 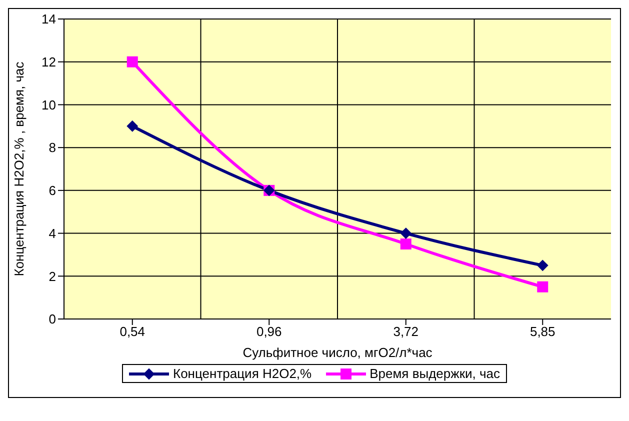 I want to click on y-tick-label: 0, so click(x=52, y=319).